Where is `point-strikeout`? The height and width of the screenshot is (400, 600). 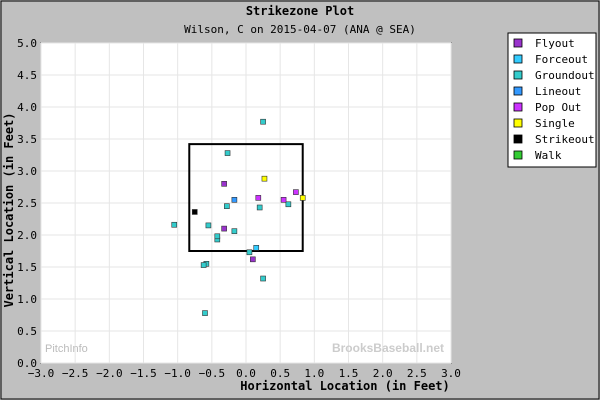
point-strikeout is located at coordinates (194, 212).